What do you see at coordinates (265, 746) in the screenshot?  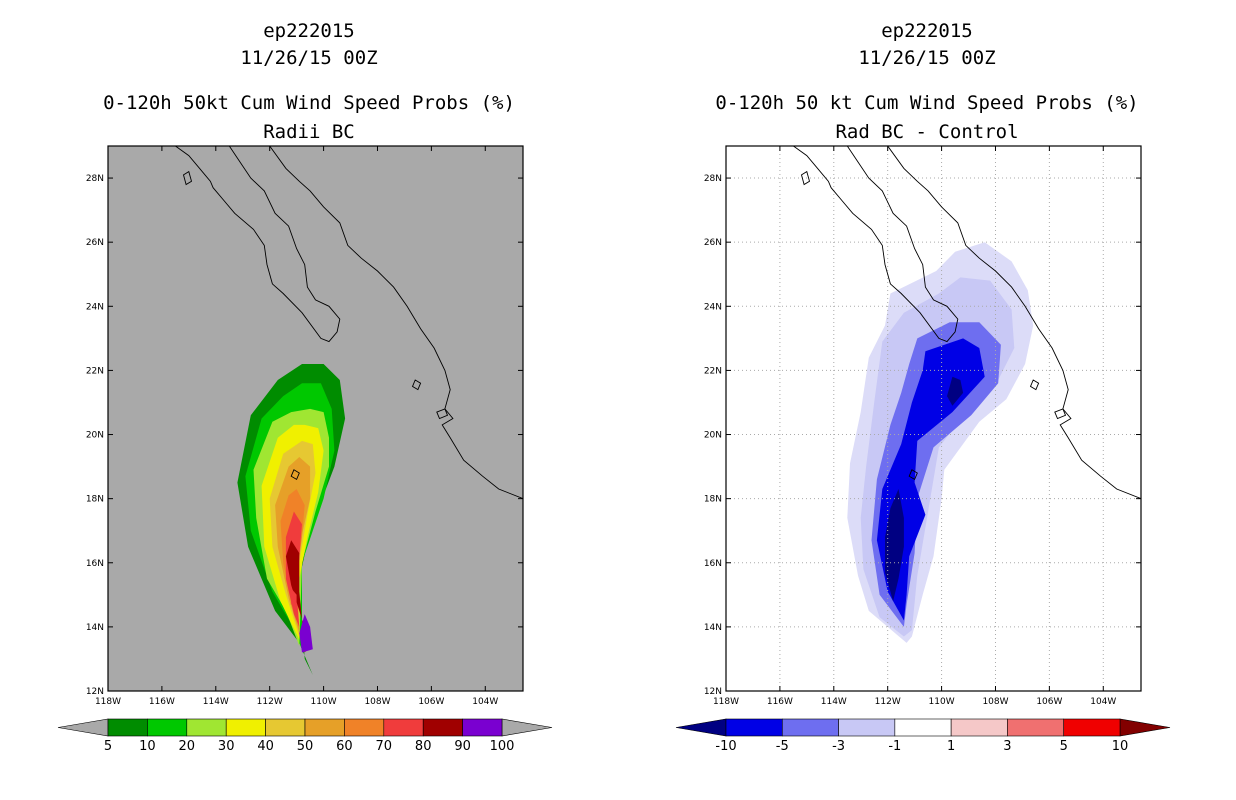 I see `colorbar-label: 40` at bounding box center [265, 746].